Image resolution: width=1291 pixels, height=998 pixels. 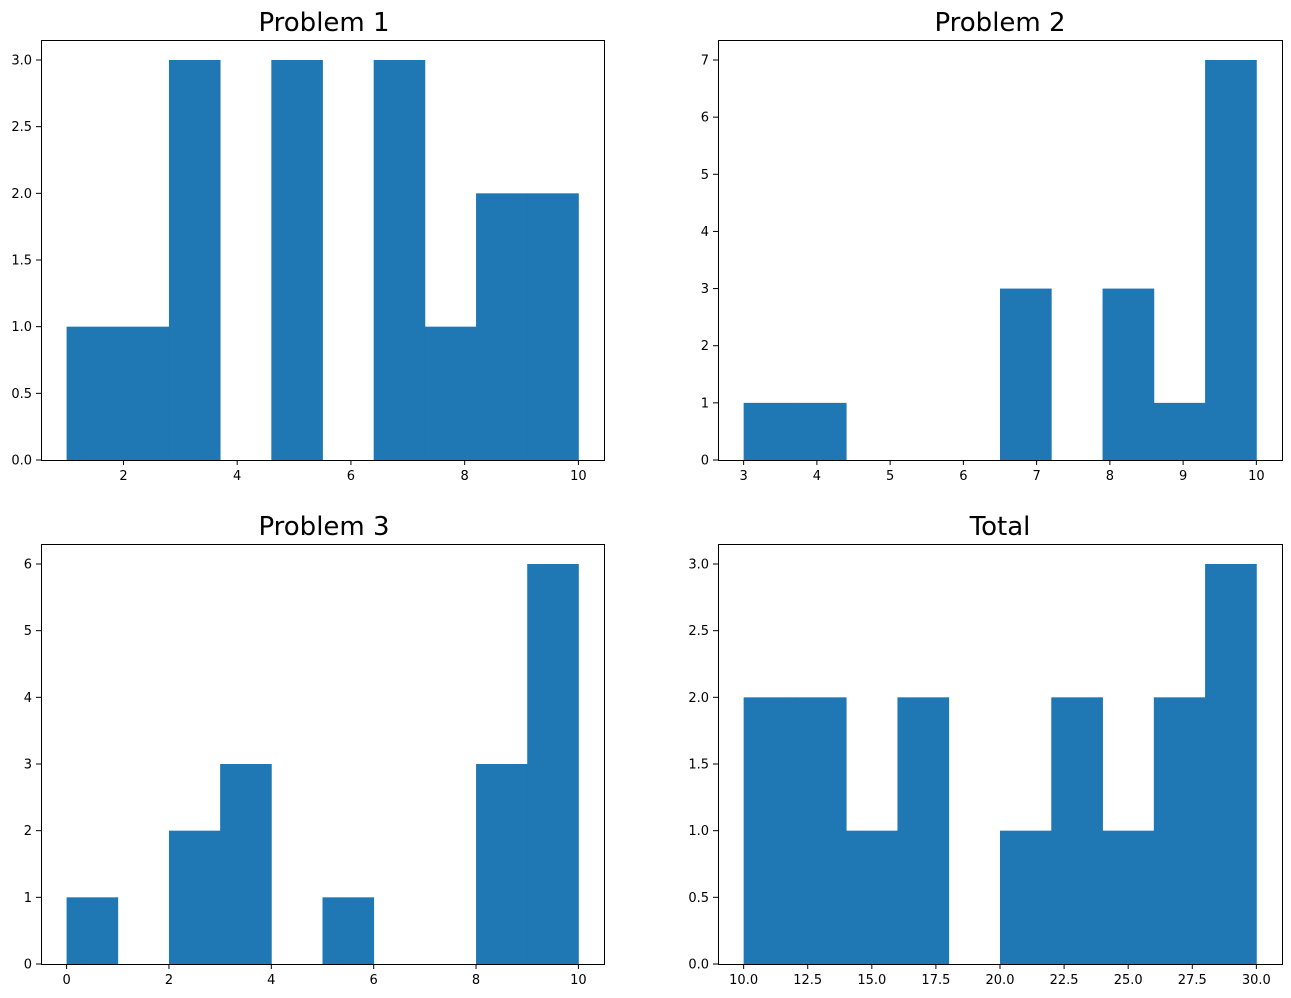 I want to click on chart-title: Problem 3, so click(x=323, y=527).